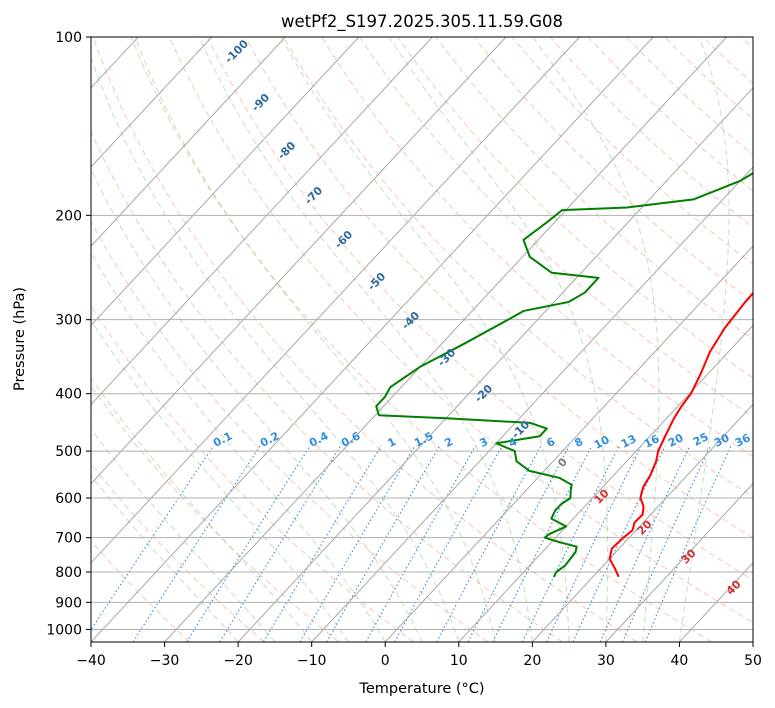 This screenshot has height=708, width=775. Describe the element at coordinates (376, 281) in the screenshot. I see `isotherm-label: -50` at that location.